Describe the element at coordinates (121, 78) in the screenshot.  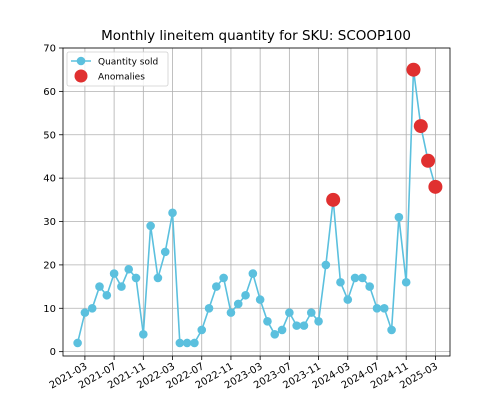
I see `legend-label-anomalies: Anomalies` at that location.